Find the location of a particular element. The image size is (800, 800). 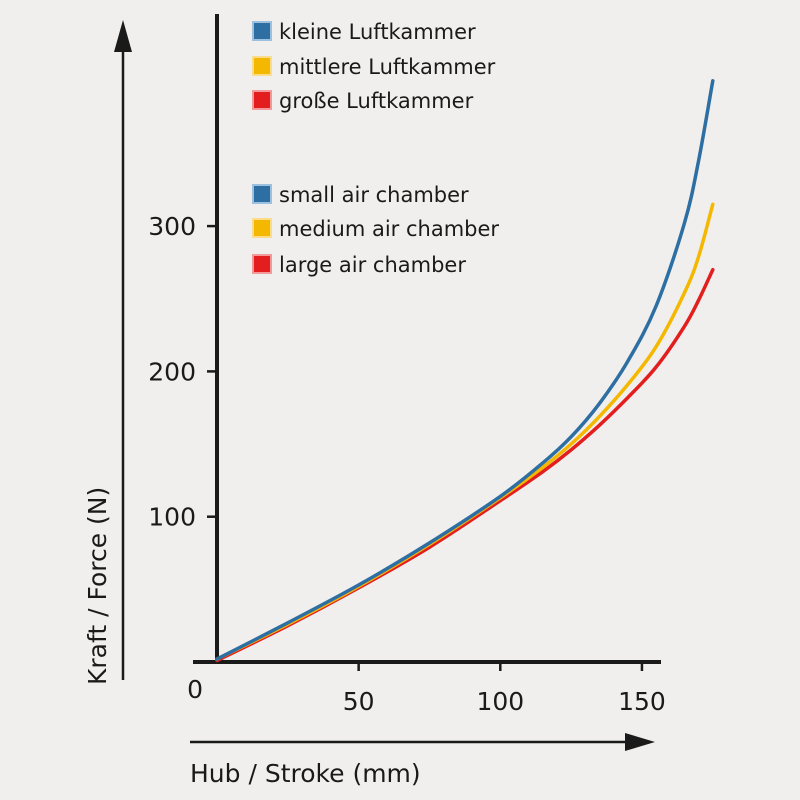

legend-item-small-en: small air chamber is located at coordinates (360, 195).